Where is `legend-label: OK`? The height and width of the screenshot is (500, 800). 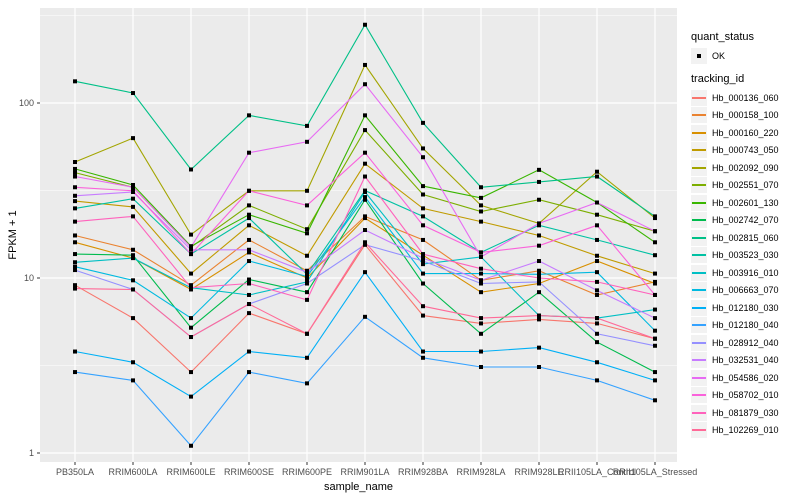
legend-label: OK is located at coordinates (719, 55).